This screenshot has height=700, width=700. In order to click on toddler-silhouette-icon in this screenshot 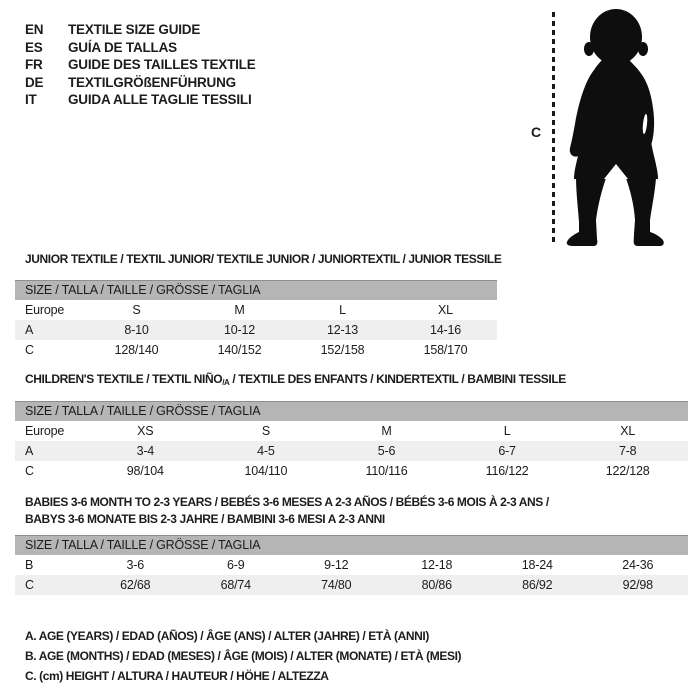, I will do `click(615, 127)`.